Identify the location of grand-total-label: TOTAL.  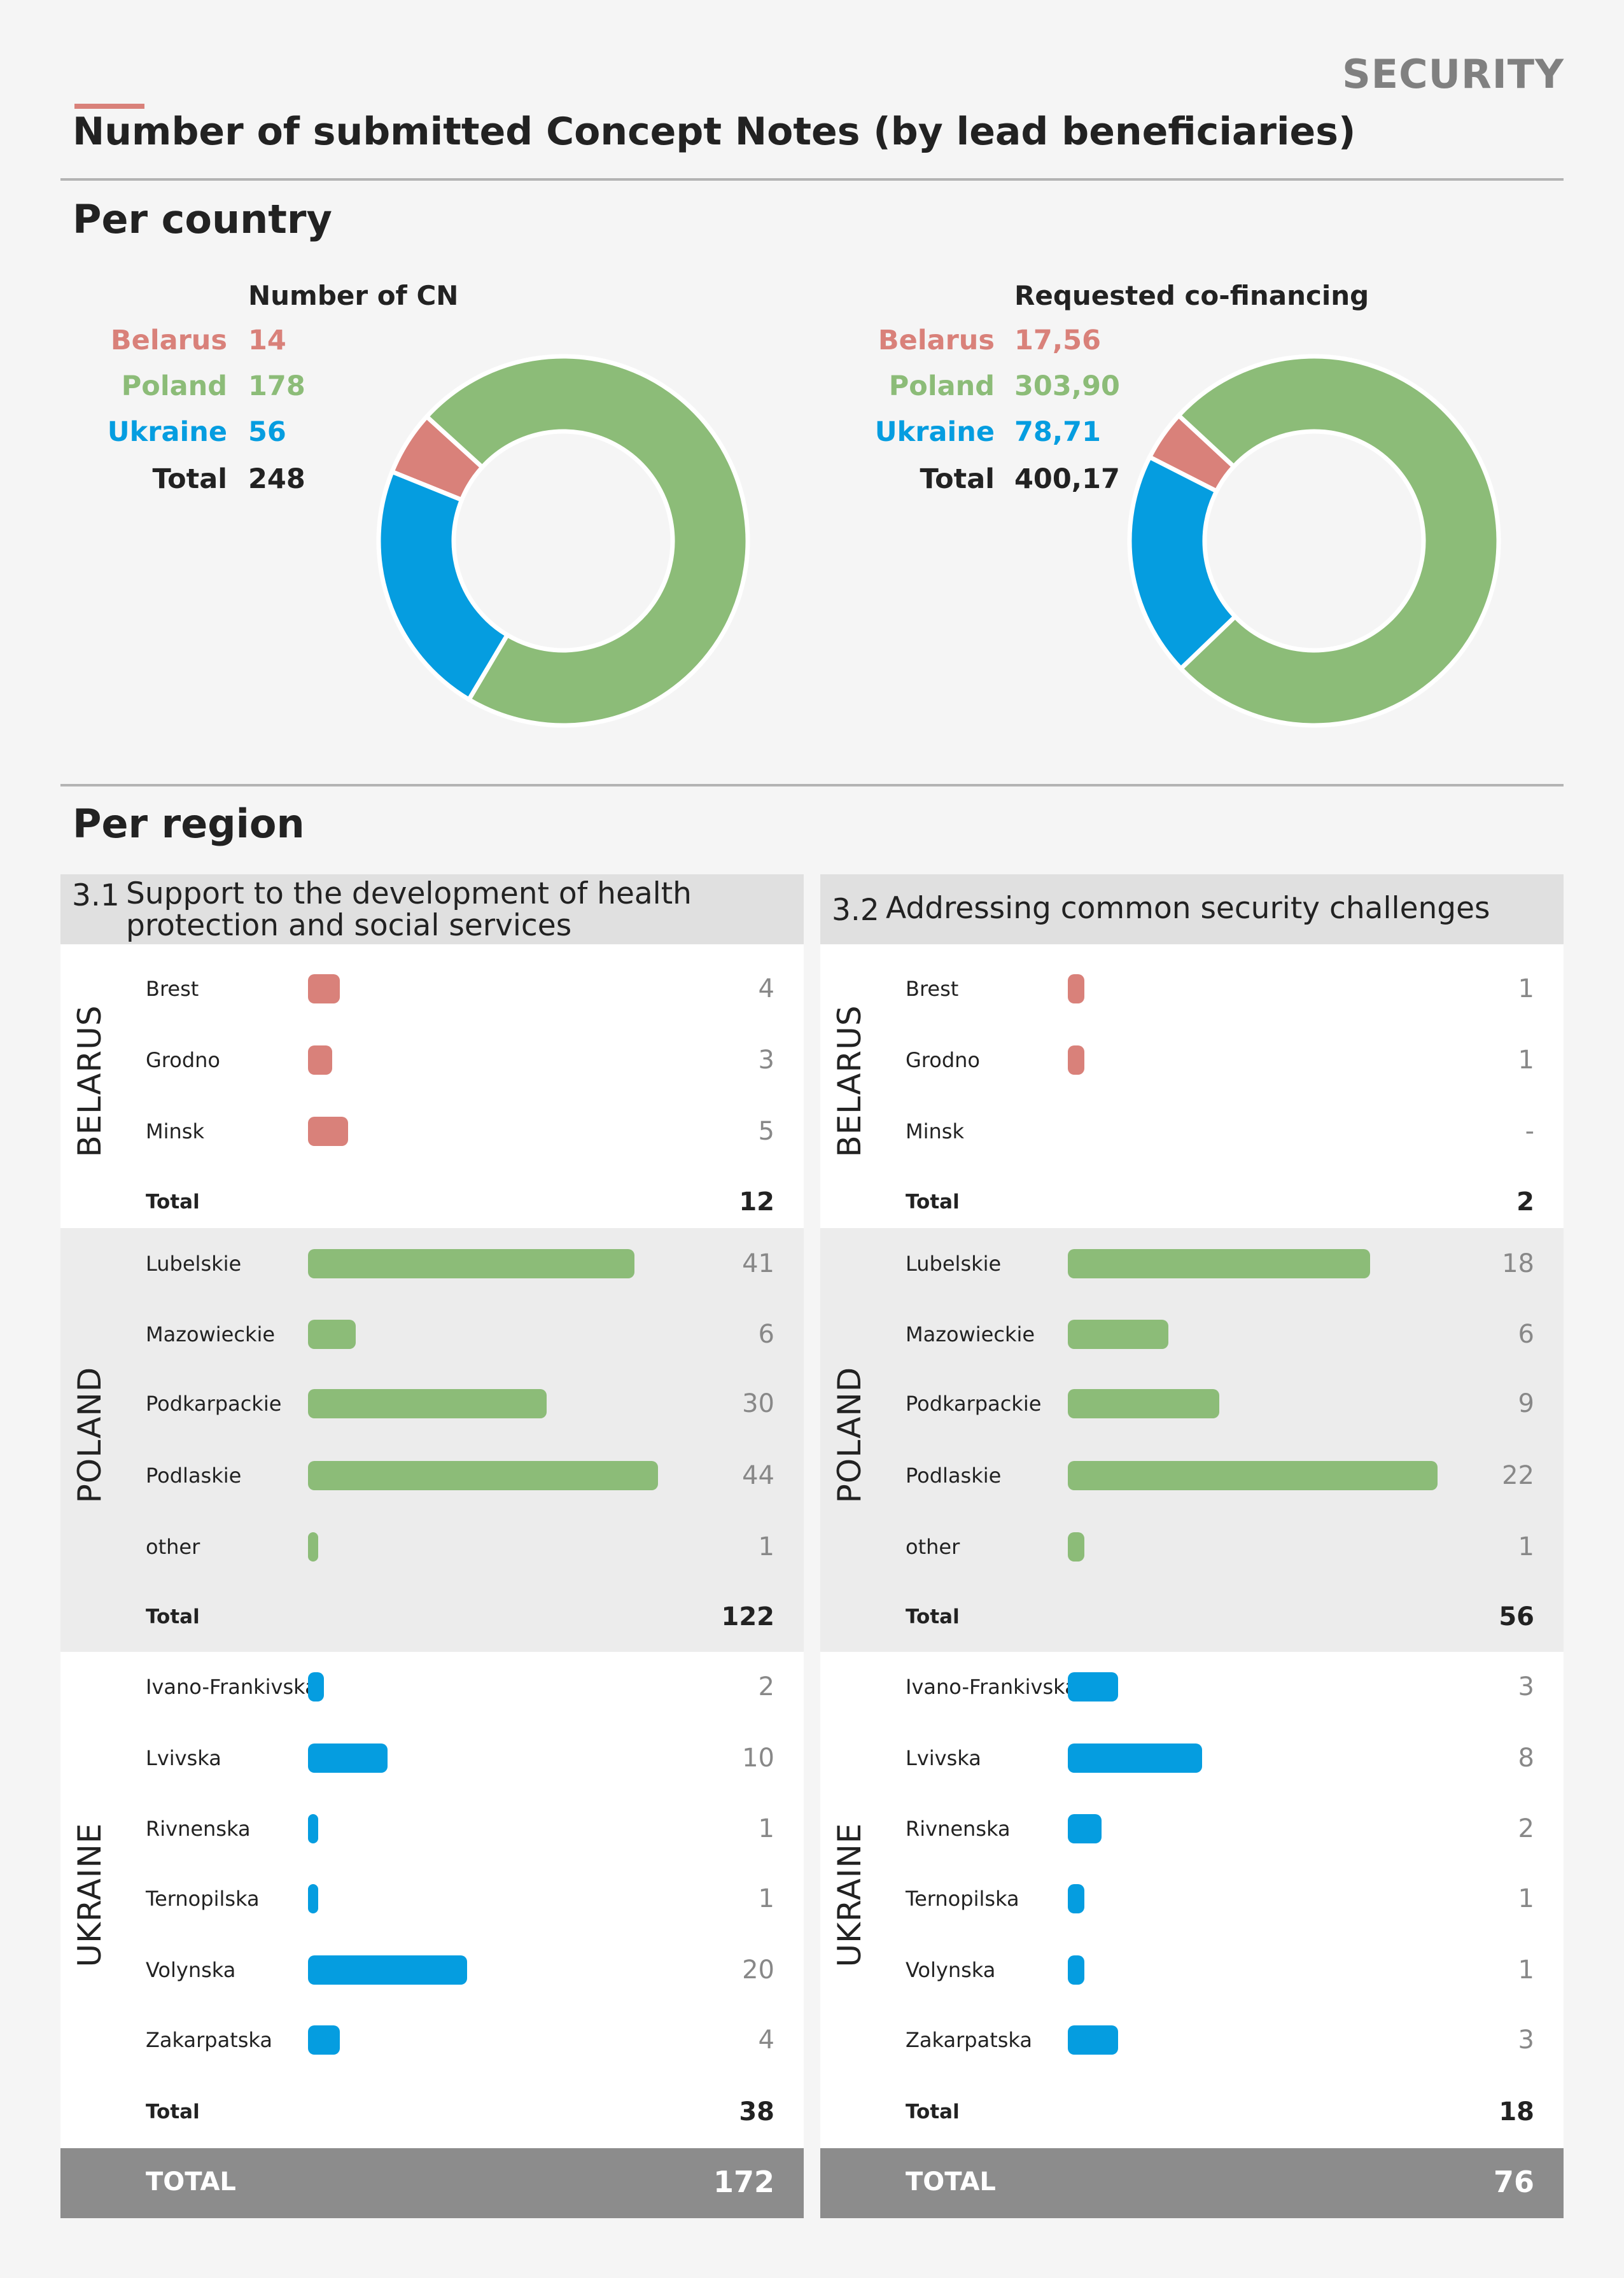
(951, 2182).